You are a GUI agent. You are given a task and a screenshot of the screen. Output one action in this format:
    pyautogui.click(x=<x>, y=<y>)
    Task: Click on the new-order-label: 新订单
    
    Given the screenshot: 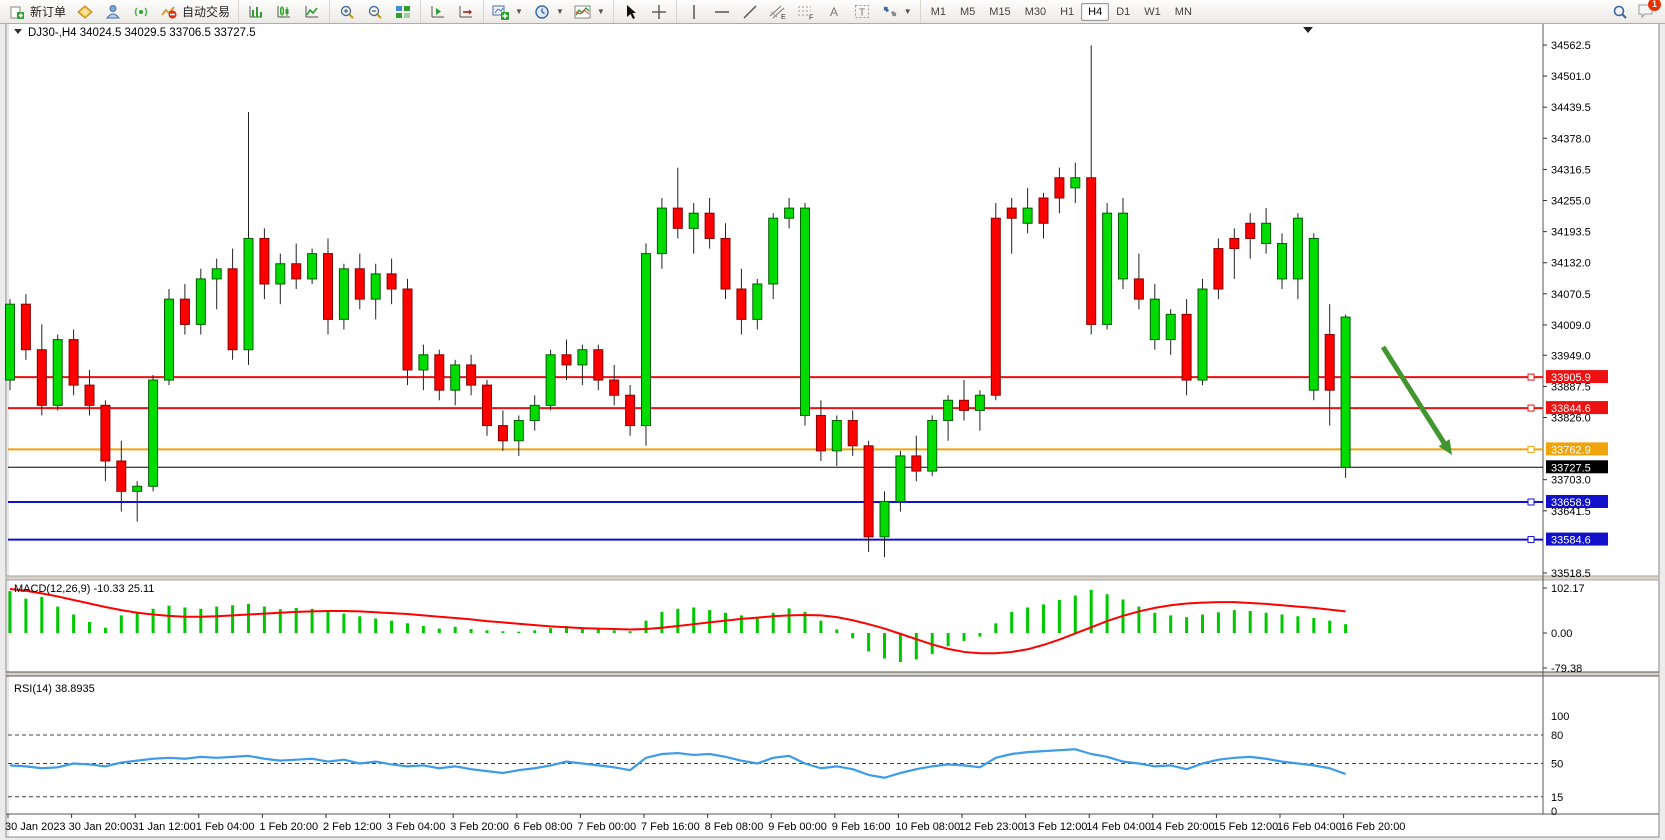 What is the action you would take?
    pyautogui.click(x=48, y=12)
    